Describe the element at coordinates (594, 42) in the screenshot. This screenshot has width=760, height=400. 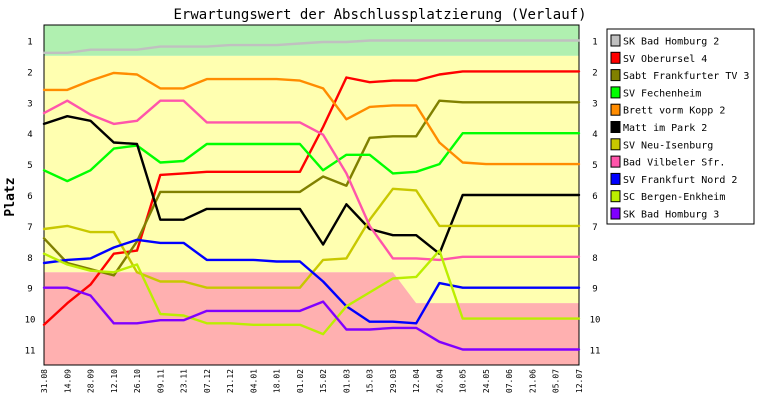
I see `y-tick-label-right: 1` at that location.